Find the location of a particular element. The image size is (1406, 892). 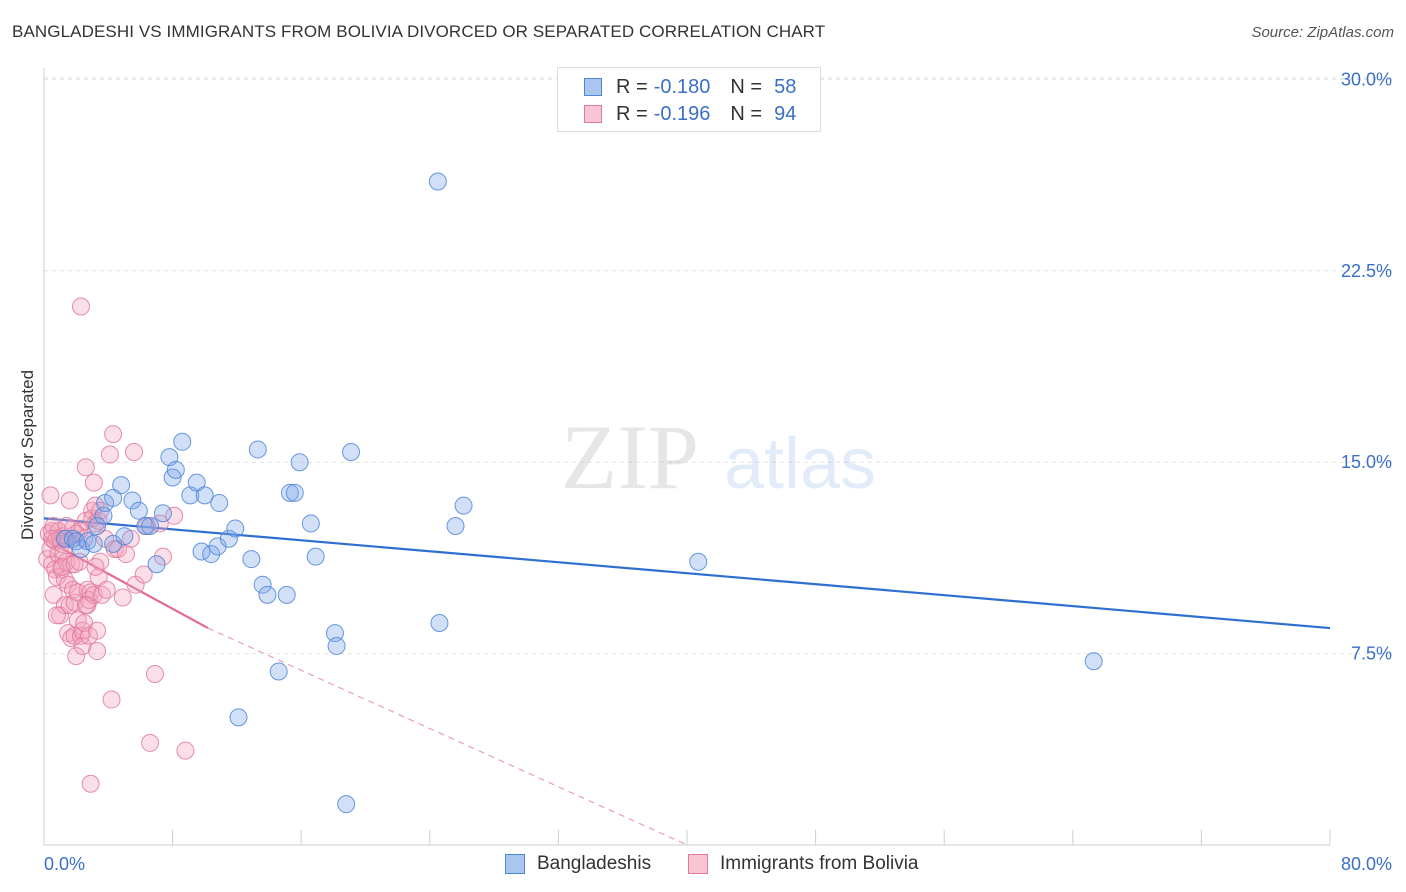

trend-line-bangladeshis is located at coordinates (687, 573).